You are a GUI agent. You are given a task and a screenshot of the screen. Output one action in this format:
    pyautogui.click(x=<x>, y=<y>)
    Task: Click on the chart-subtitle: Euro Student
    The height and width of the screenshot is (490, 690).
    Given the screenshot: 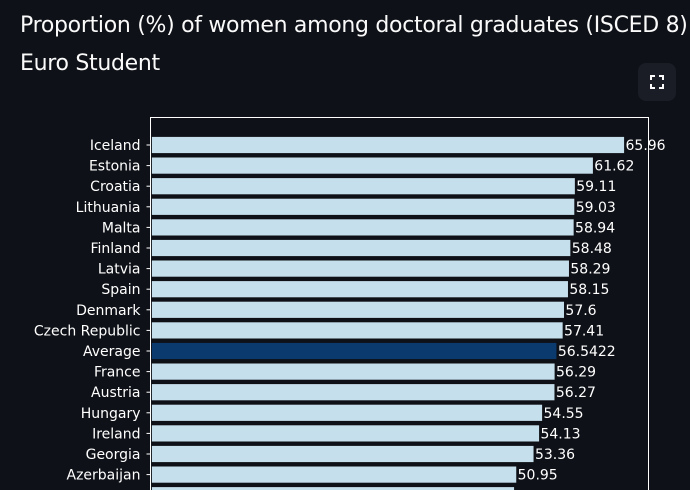 What is the action you would take?
    pyautogui.click(x=90, y=63)
    